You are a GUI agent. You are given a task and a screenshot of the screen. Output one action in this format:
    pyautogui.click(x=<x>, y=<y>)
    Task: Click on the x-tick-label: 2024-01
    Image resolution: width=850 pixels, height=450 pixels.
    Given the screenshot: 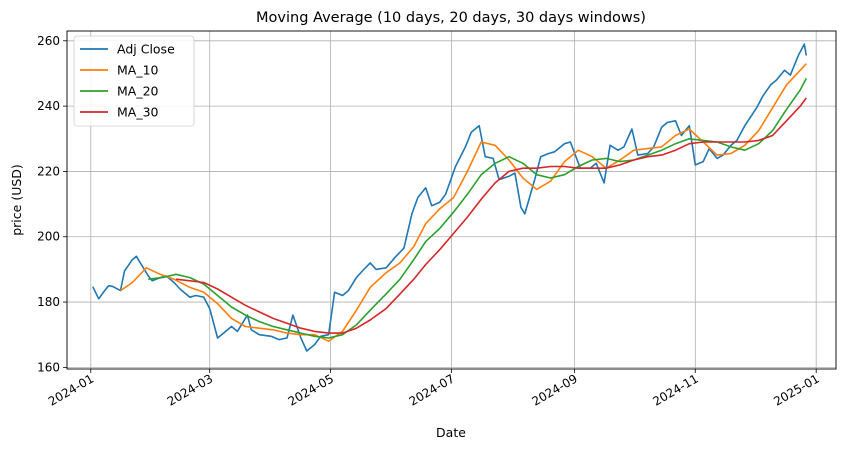 What is the action you would take?
    pyautogui.click(x=71, y=389)
    